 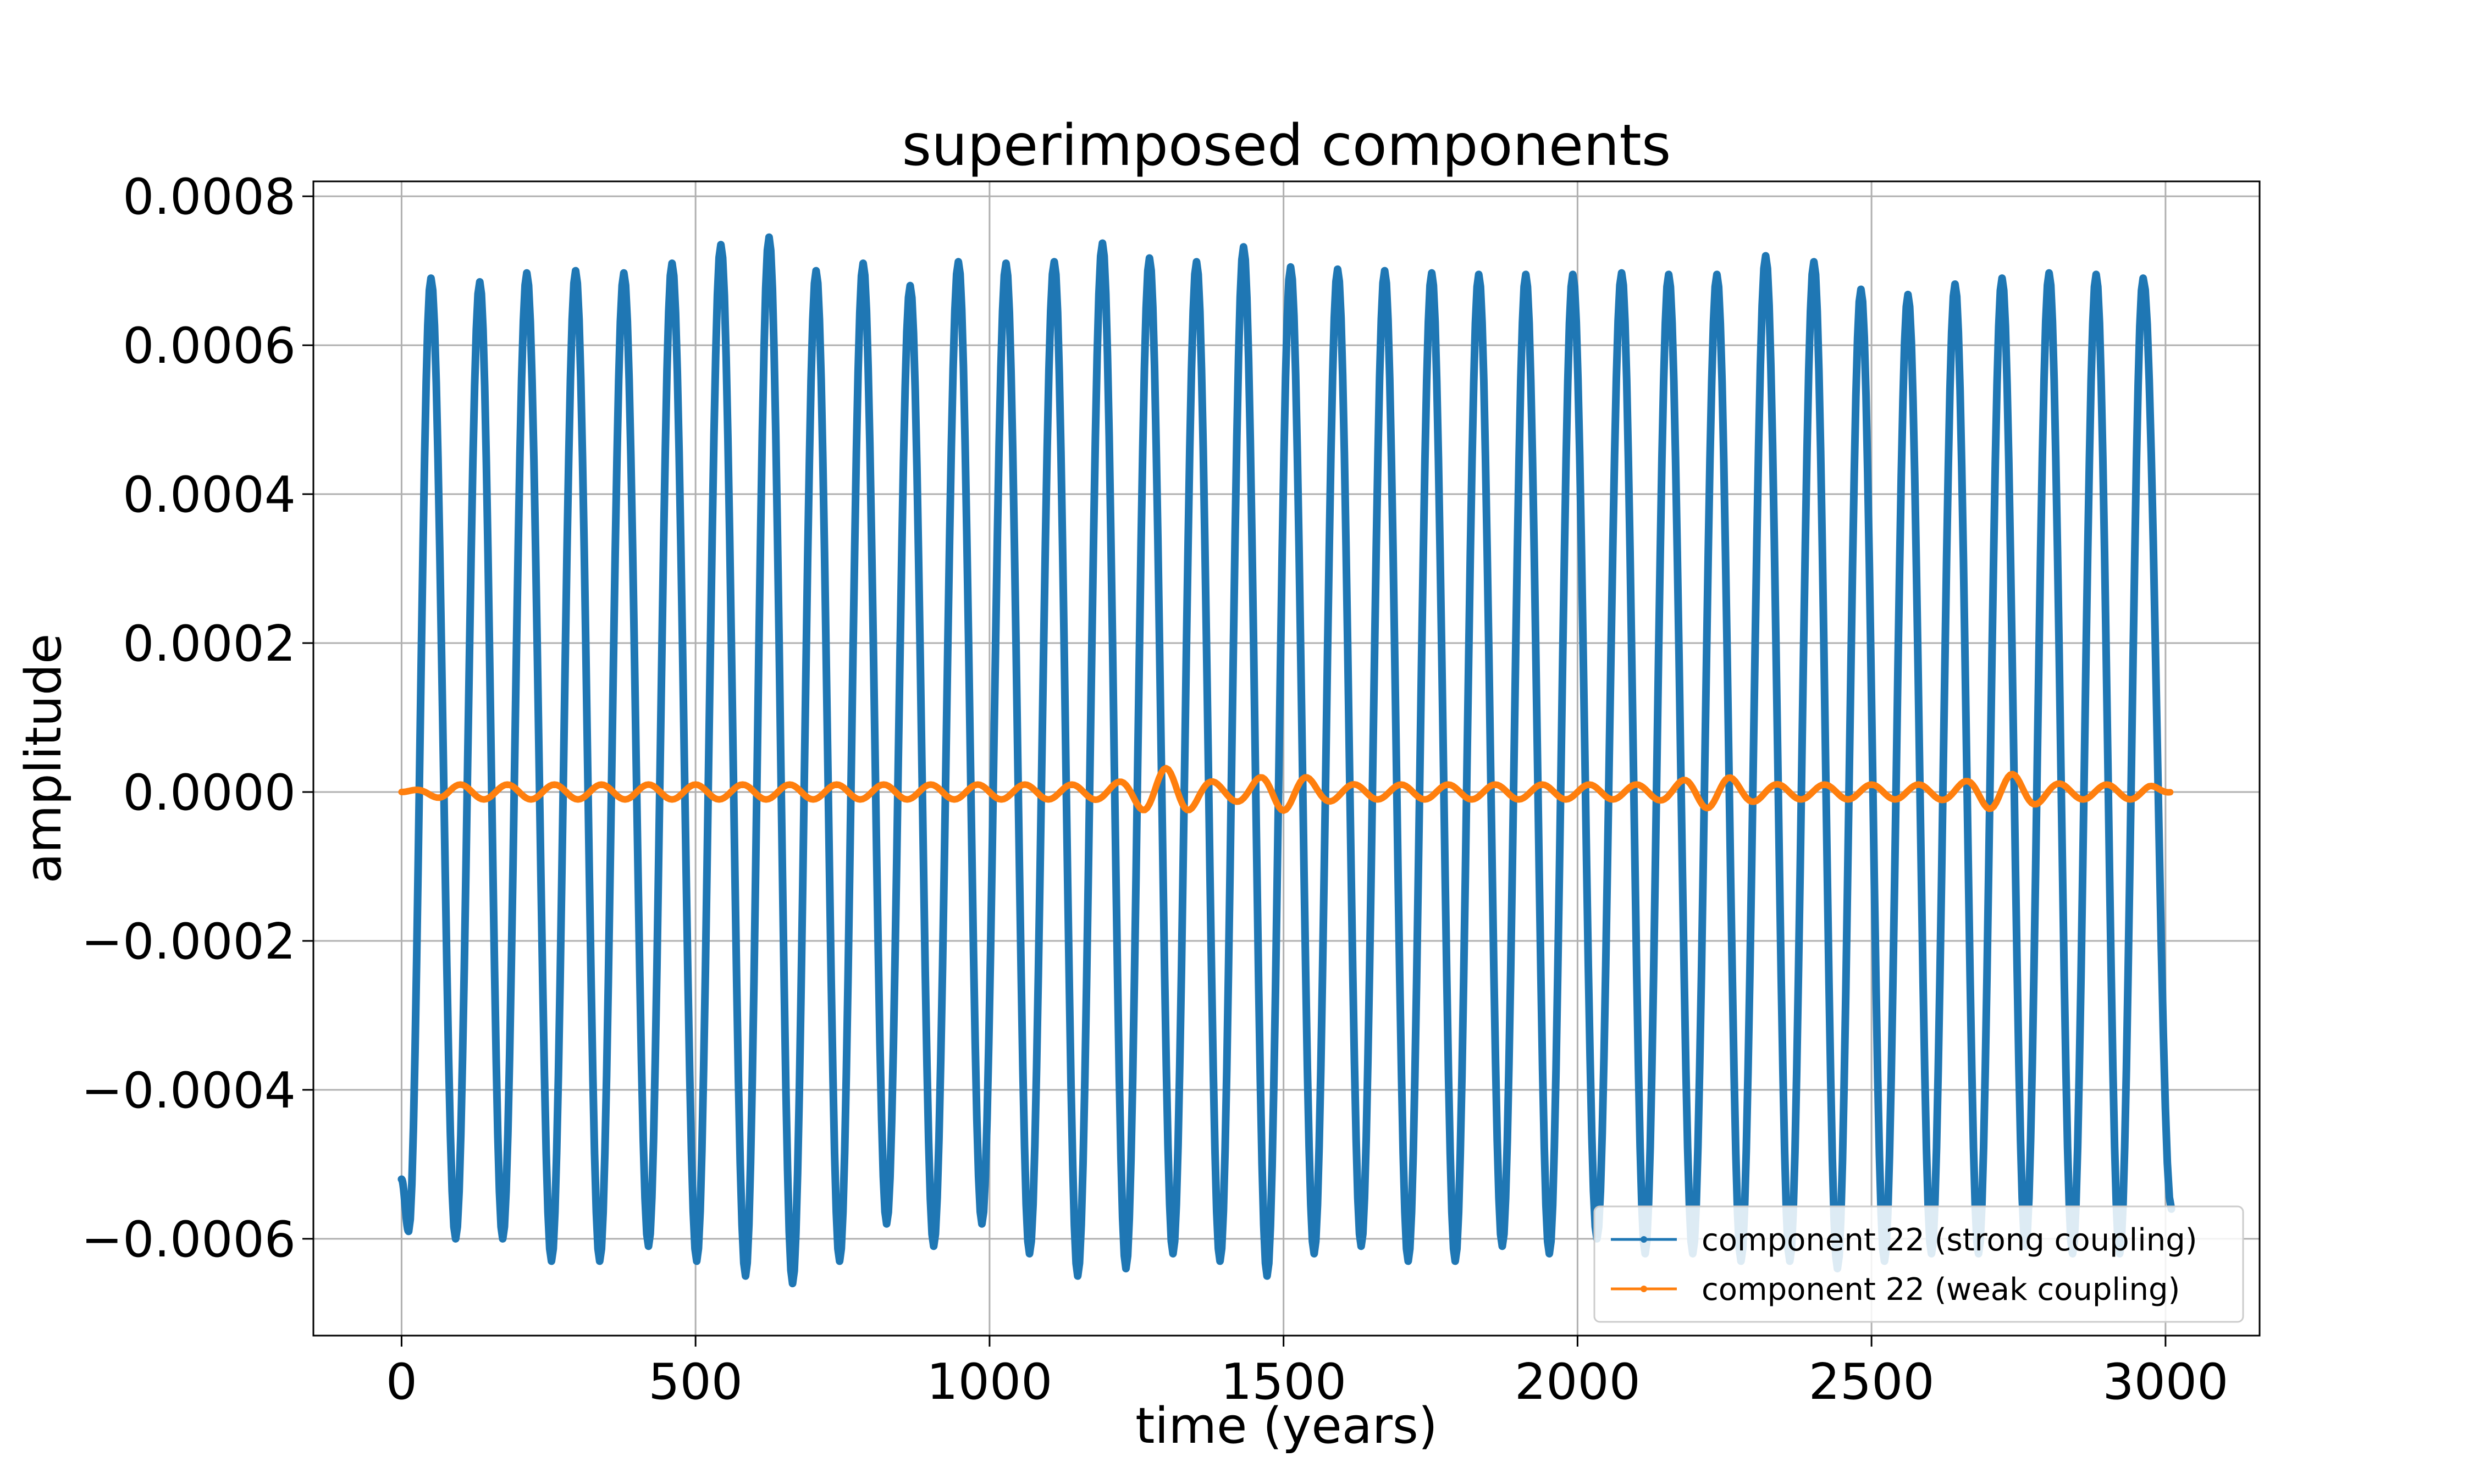 I want to click on series-line-weak-coupling, so click(x=1286, y=789).